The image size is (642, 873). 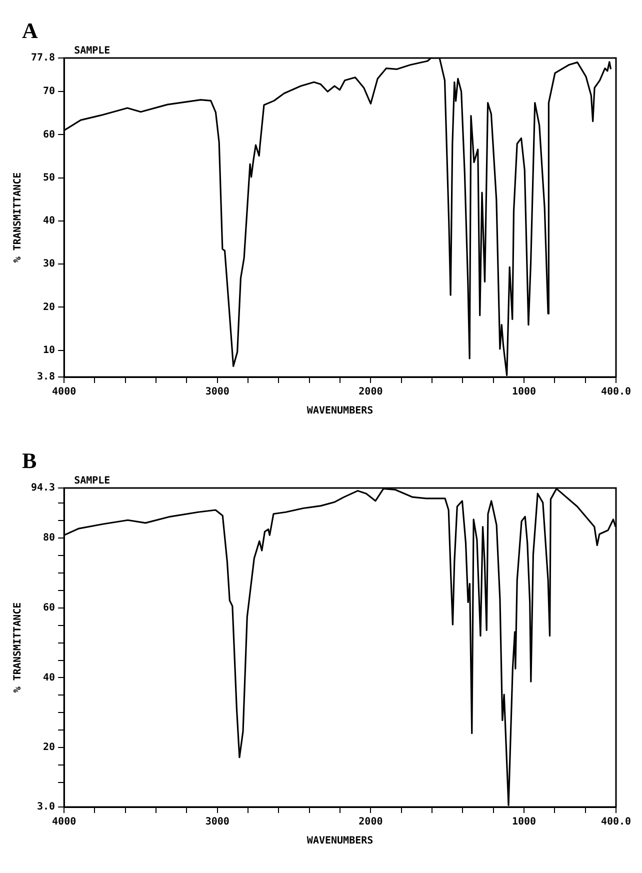 What do you see at coordinates (43, 58) in the screenshot?
I see `y-tick-label: 77.8` at bounding box center [43, 58].